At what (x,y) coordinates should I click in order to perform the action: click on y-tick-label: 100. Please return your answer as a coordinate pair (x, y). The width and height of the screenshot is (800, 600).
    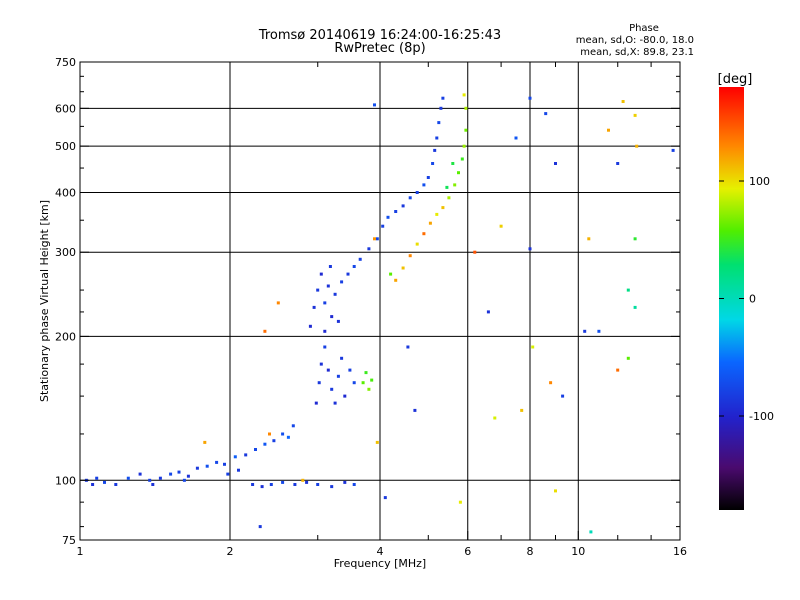
    Looking at the image, I should click on (65, 480).